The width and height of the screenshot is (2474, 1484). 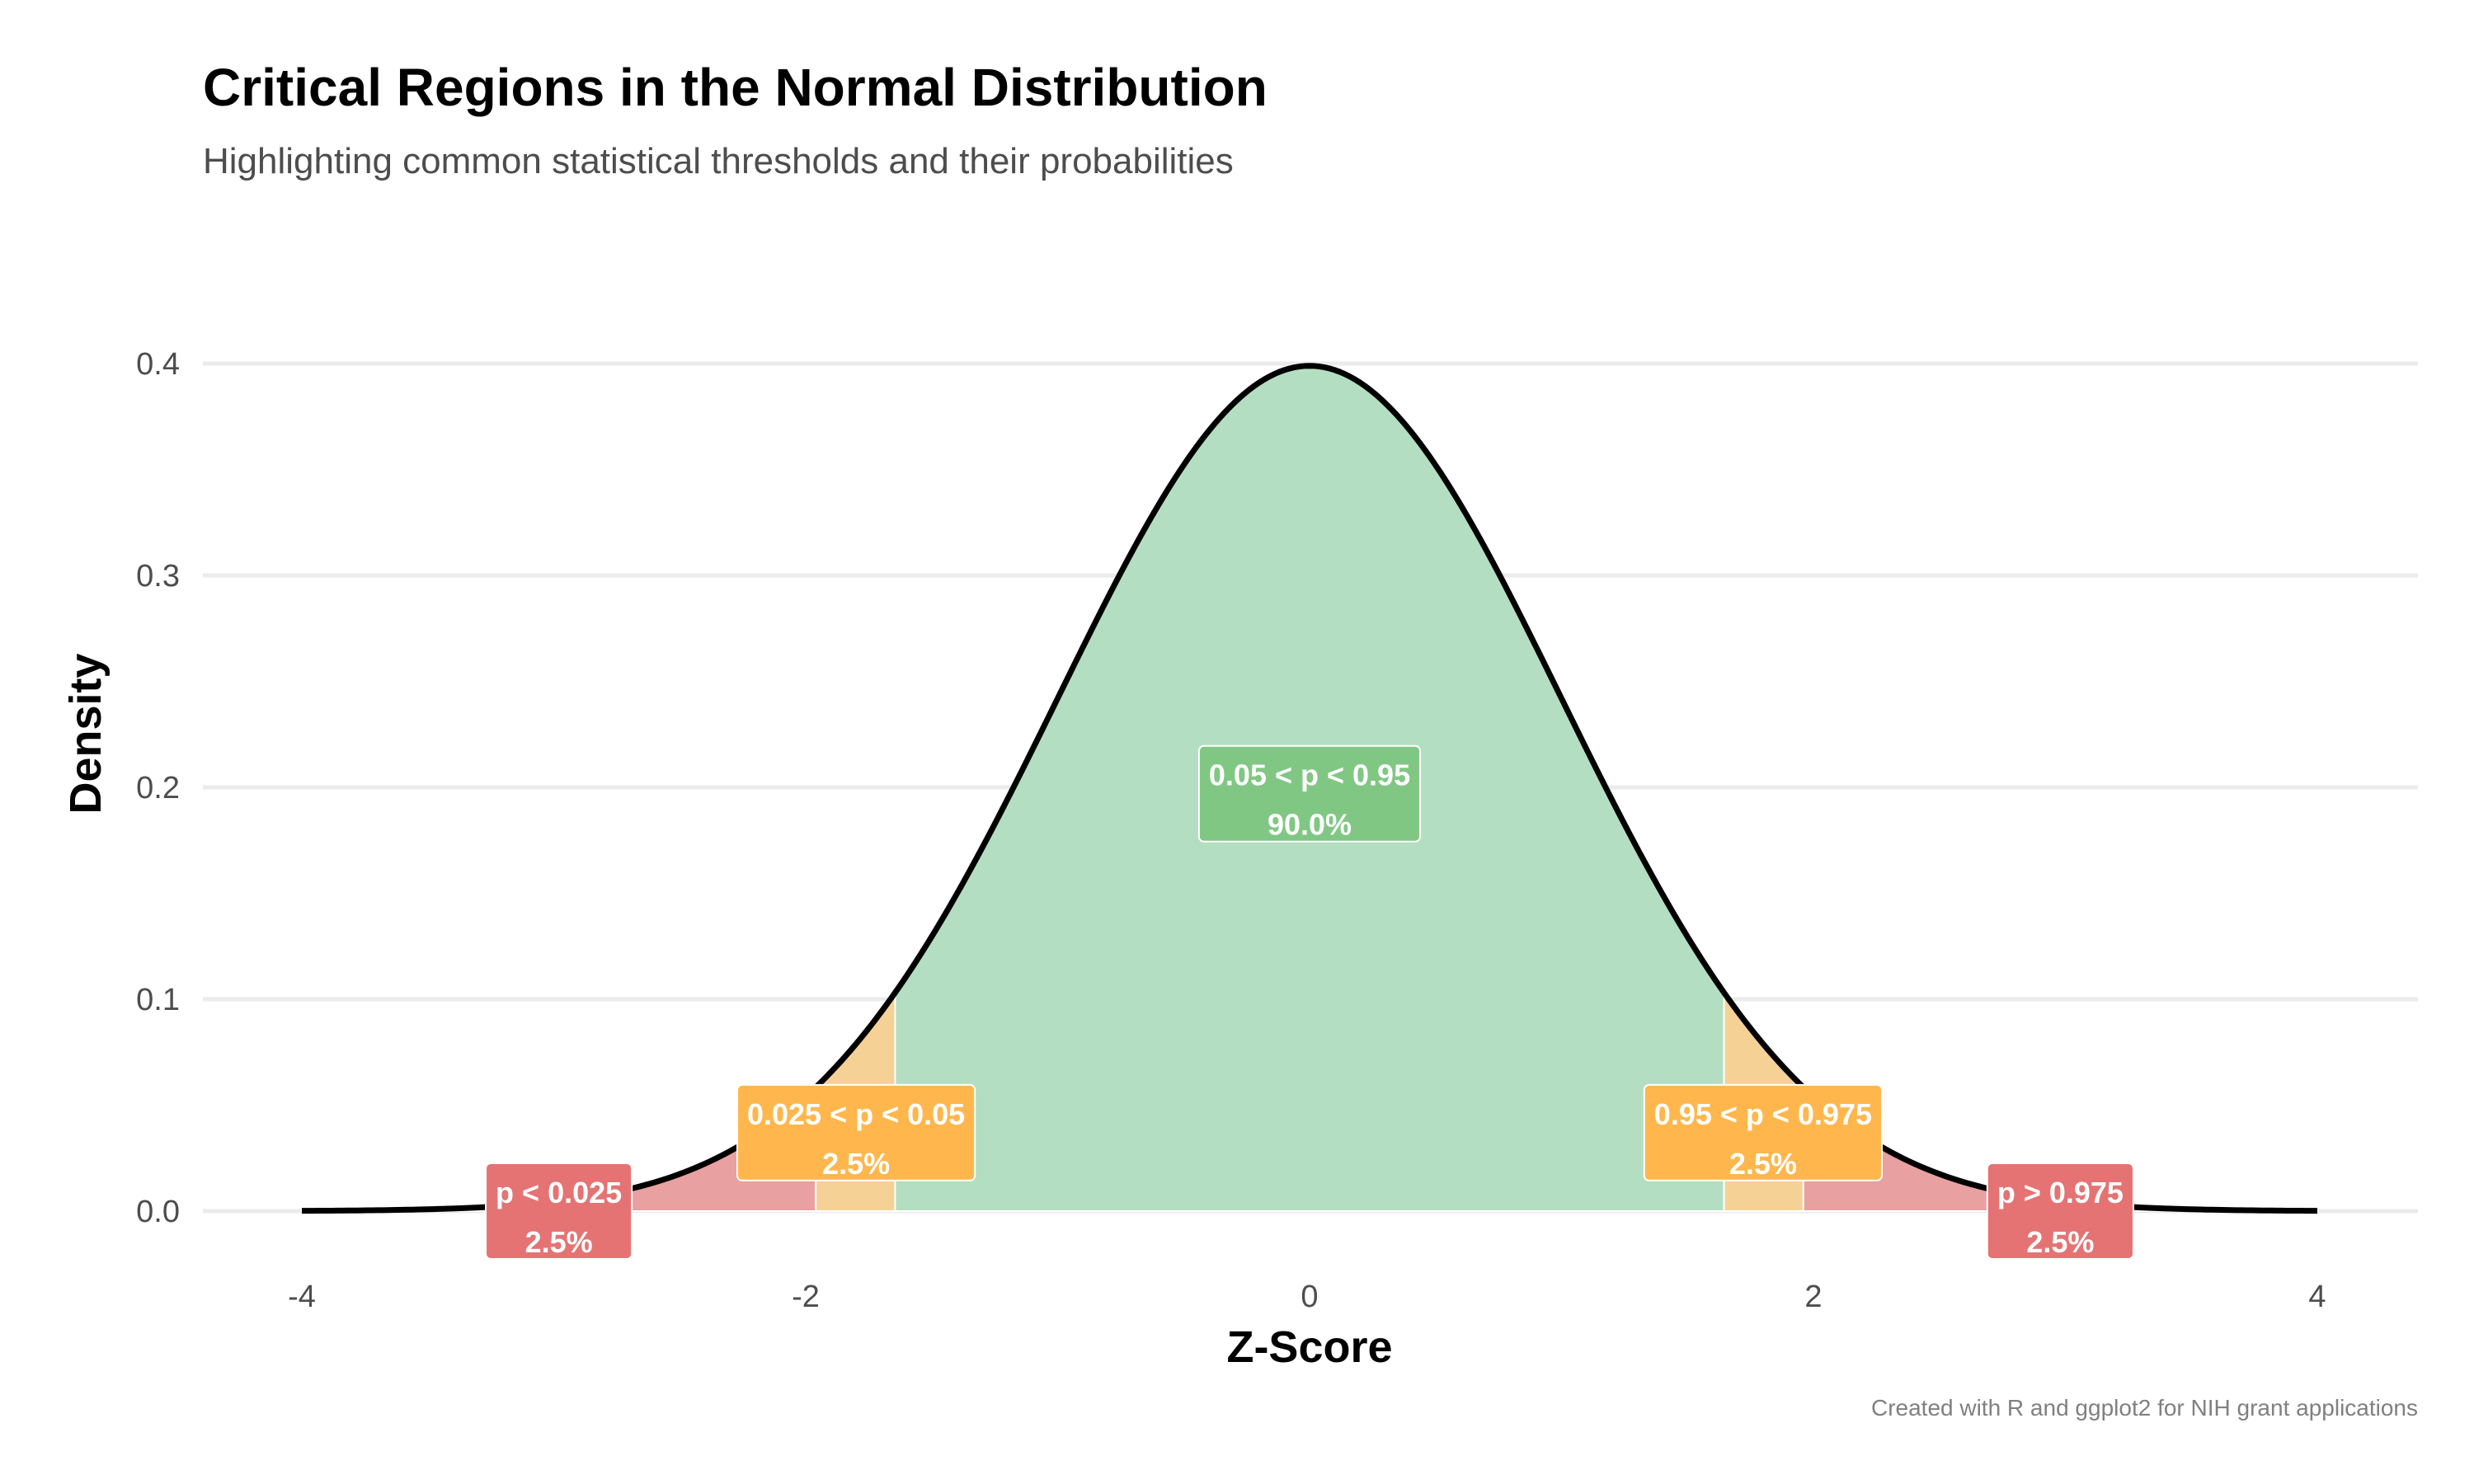 I want to click on y-tick-label: 0.2, so click(x=158, y=788).